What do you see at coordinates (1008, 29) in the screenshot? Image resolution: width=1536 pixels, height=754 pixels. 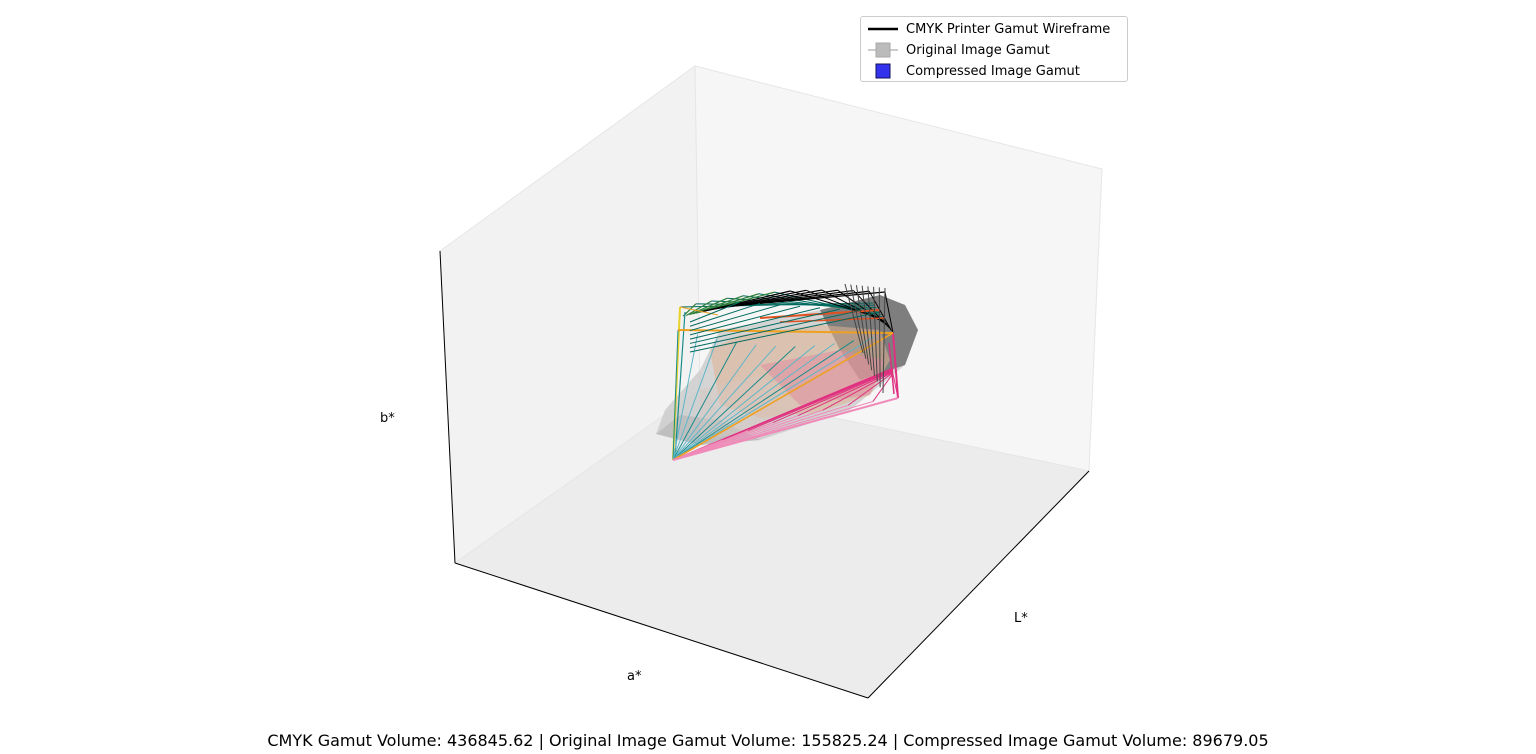 I see `legend-label: CMYK Printer Gamut Wireframe` at bounding box center [1008, 29].